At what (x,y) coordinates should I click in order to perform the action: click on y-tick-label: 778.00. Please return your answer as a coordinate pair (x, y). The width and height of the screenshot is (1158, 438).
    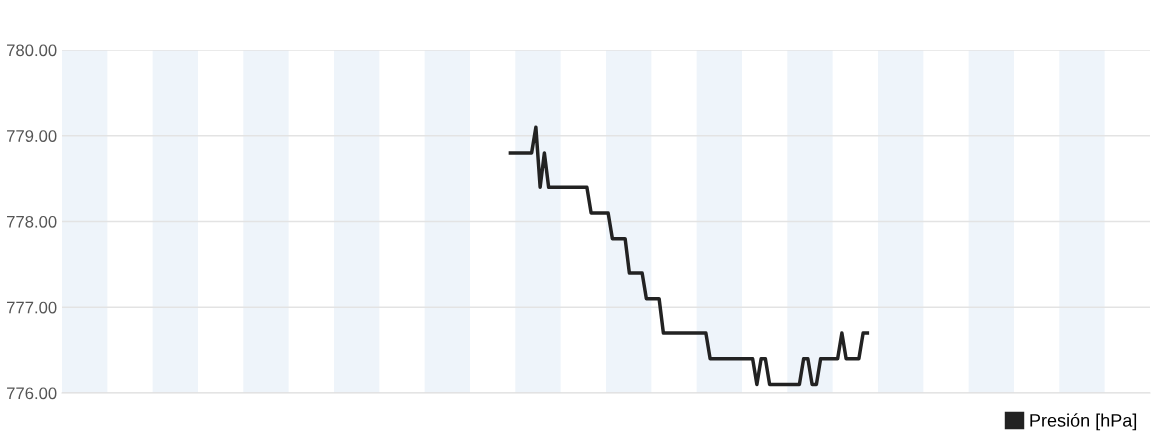
    Looking at the image, I should click on (32, 221).